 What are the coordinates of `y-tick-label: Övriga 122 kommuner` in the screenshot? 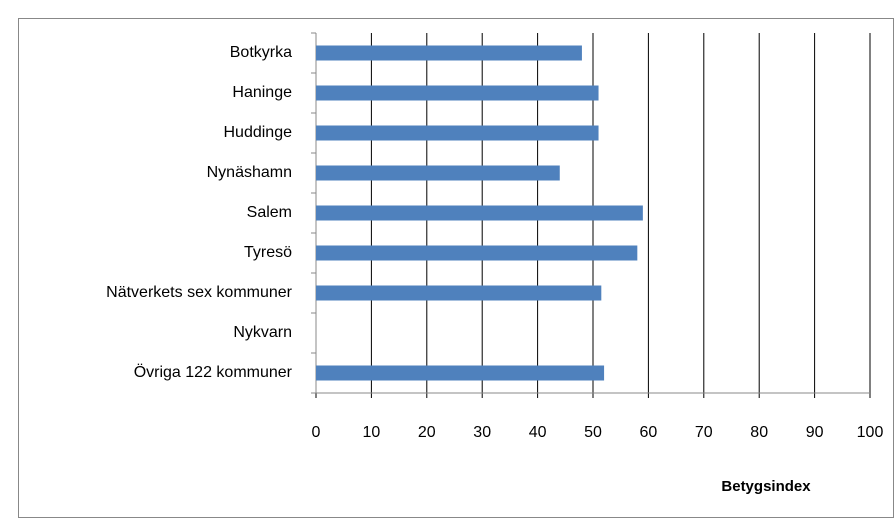 It's located at (213, 372).